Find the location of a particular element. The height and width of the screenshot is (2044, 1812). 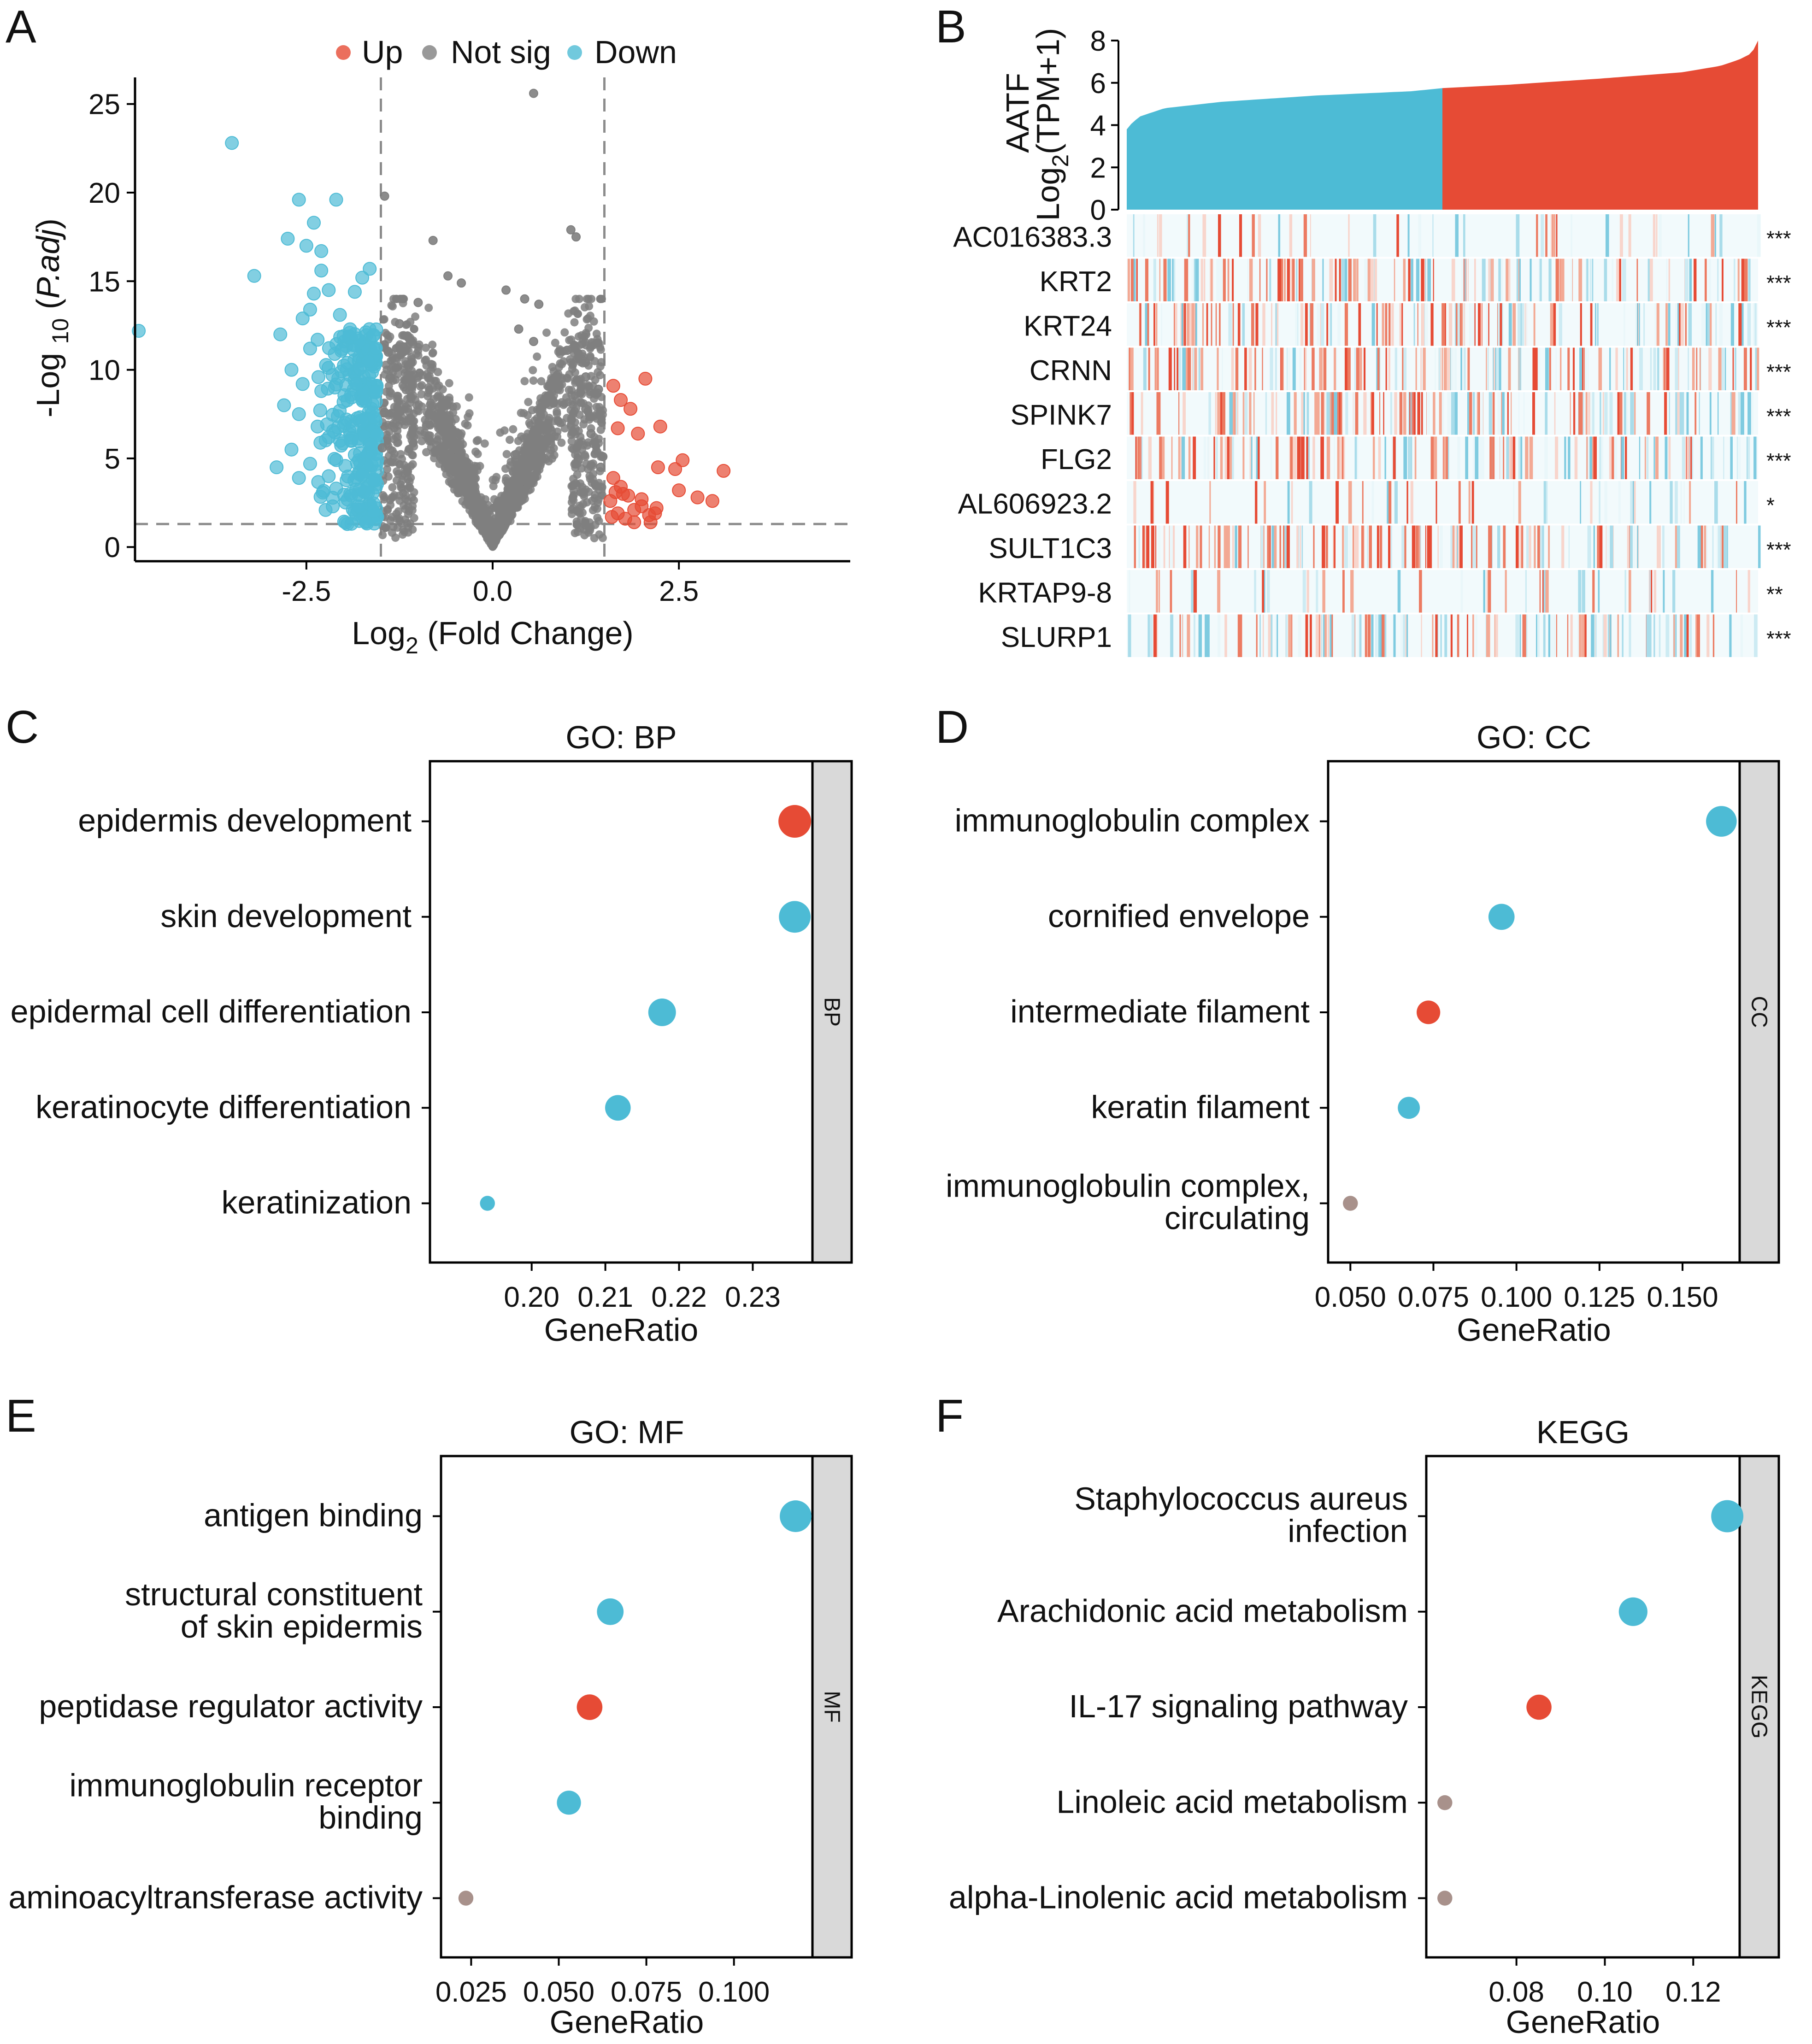

legend-marker-up is located at coordinates (343, 52).